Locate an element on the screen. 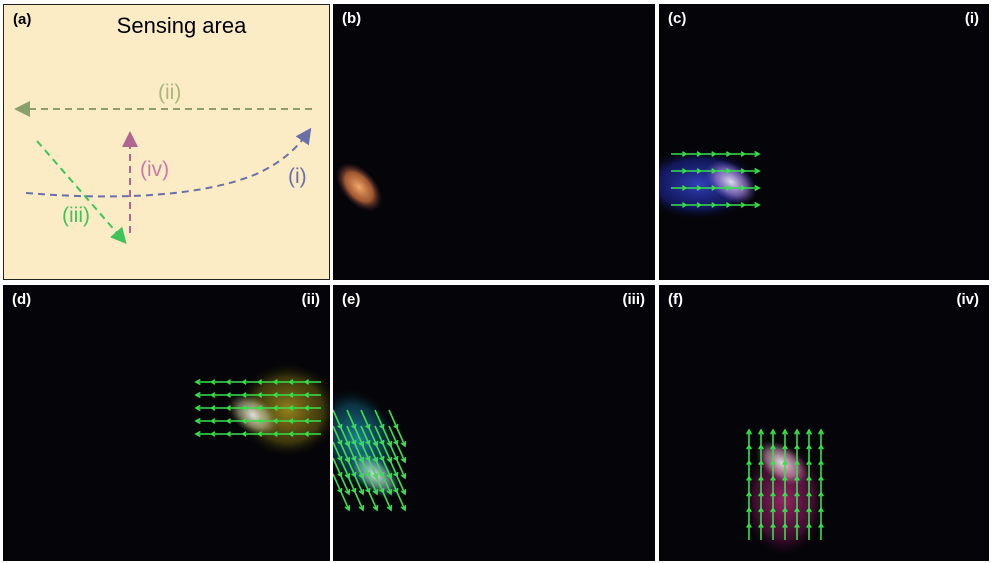 The width and height of the screenshot is (992, 563). panel-d-label: (d) is located at coordinates (22, 299).